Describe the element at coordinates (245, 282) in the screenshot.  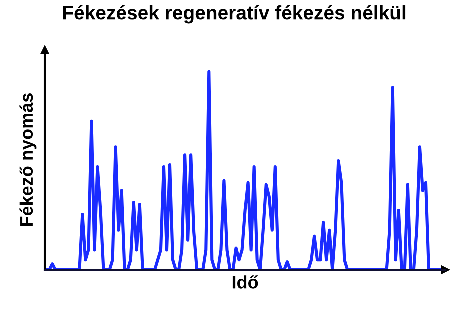
I see `x-axis-title: Idő` at that location.